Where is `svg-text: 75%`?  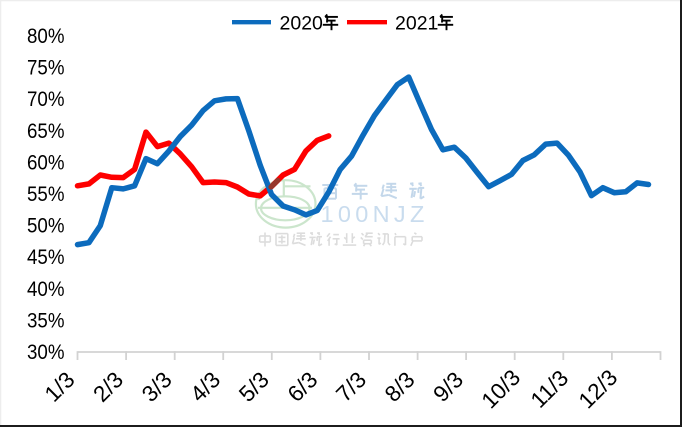
svg-text: 75% is located at coordinates (46, 68).